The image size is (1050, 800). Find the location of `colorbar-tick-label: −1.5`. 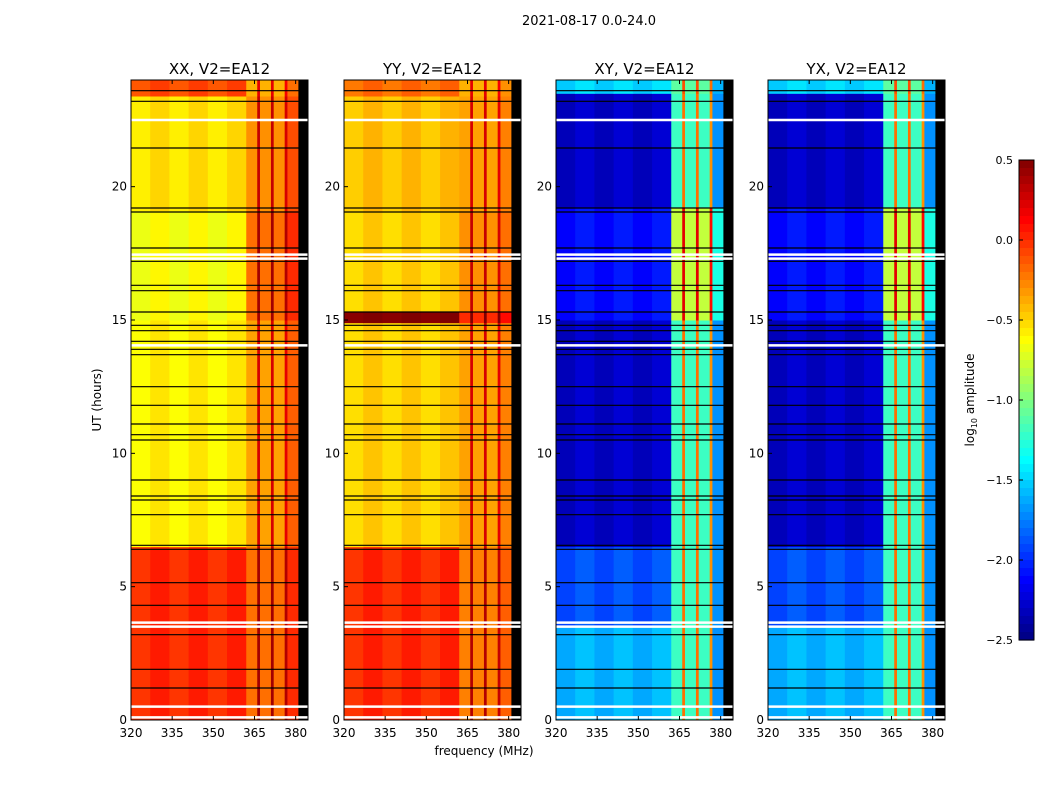

colorbar-tick-label: −1.5 is located at coordinates (999, 480).